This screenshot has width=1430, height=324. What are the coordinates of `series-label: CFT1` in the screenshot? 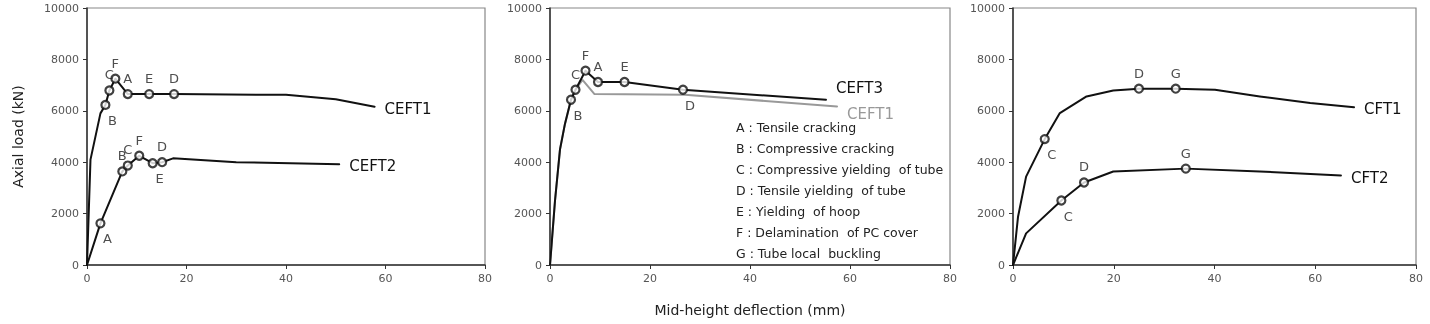 It's located at (1383, 109).